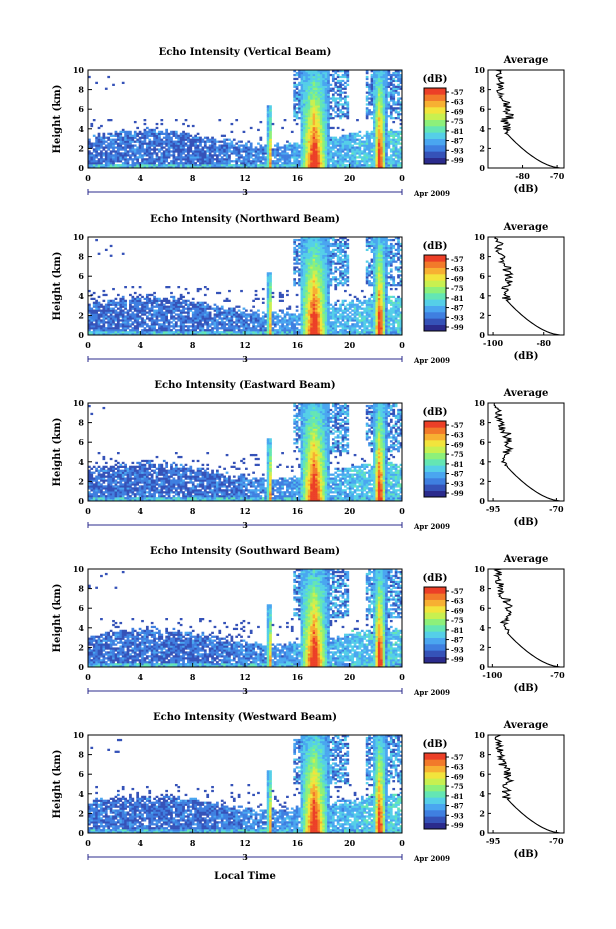  Describe the element at coordinates (482, 129) in the screenshot. I see `average-y-tick: 4` at that location.